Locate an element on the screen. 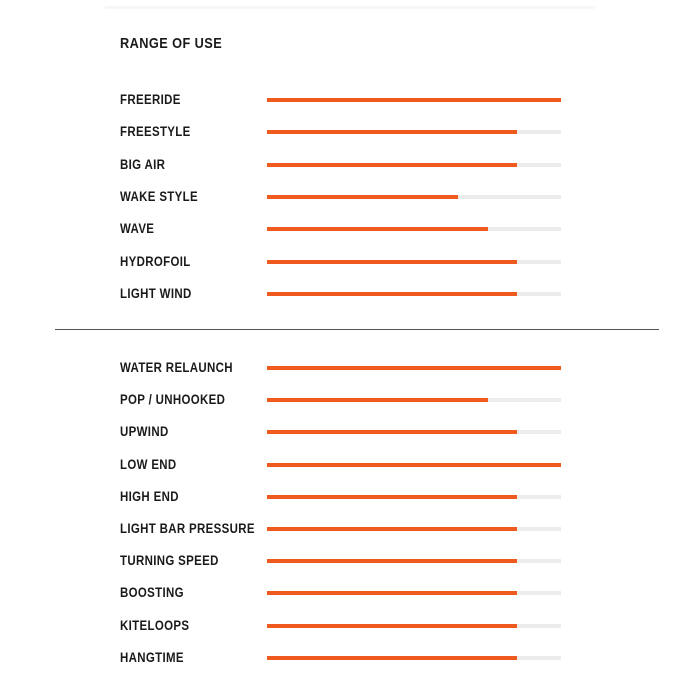 Image resolution: width=700 pixels, height=700 pixels. rating-row: POP / UNHOOKED is located at coordinates (340, 400).